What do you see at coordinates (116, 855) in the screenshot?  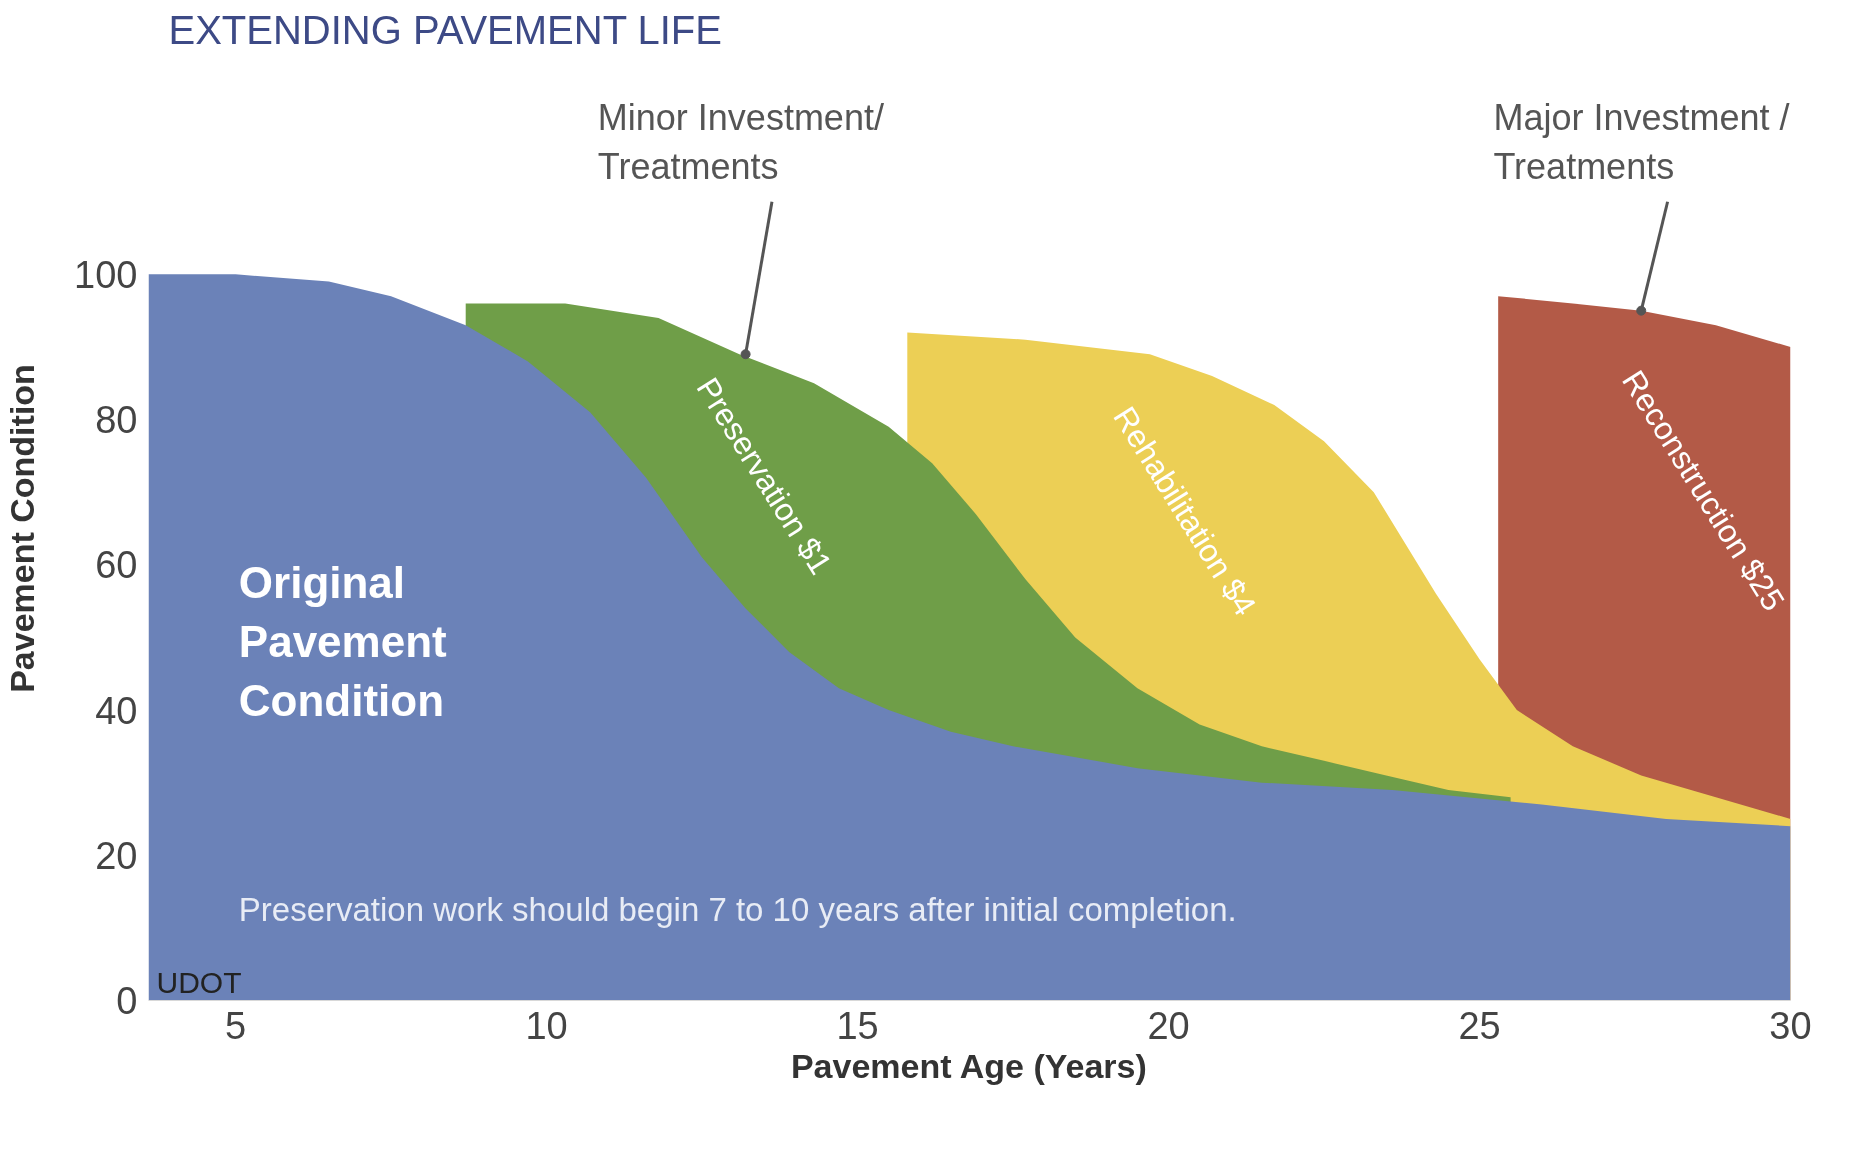 I see `y-tick-label: 20` at bounding box center [116, 855].